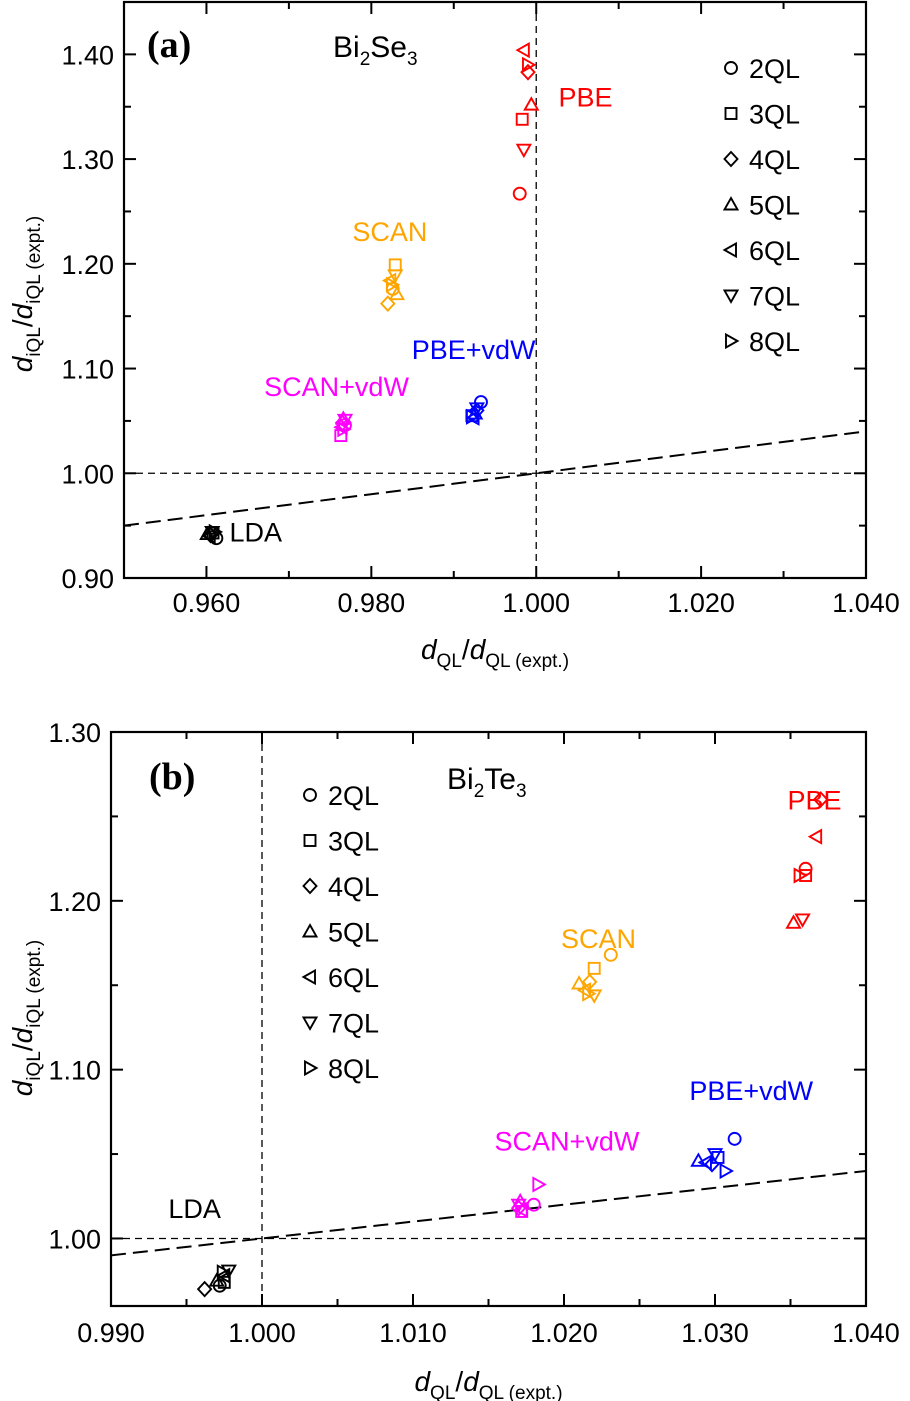  What do you see at coordinates (389, 265) in the screenshot?
I see `series-scan: SCAN` at bounding box center [389, 265].